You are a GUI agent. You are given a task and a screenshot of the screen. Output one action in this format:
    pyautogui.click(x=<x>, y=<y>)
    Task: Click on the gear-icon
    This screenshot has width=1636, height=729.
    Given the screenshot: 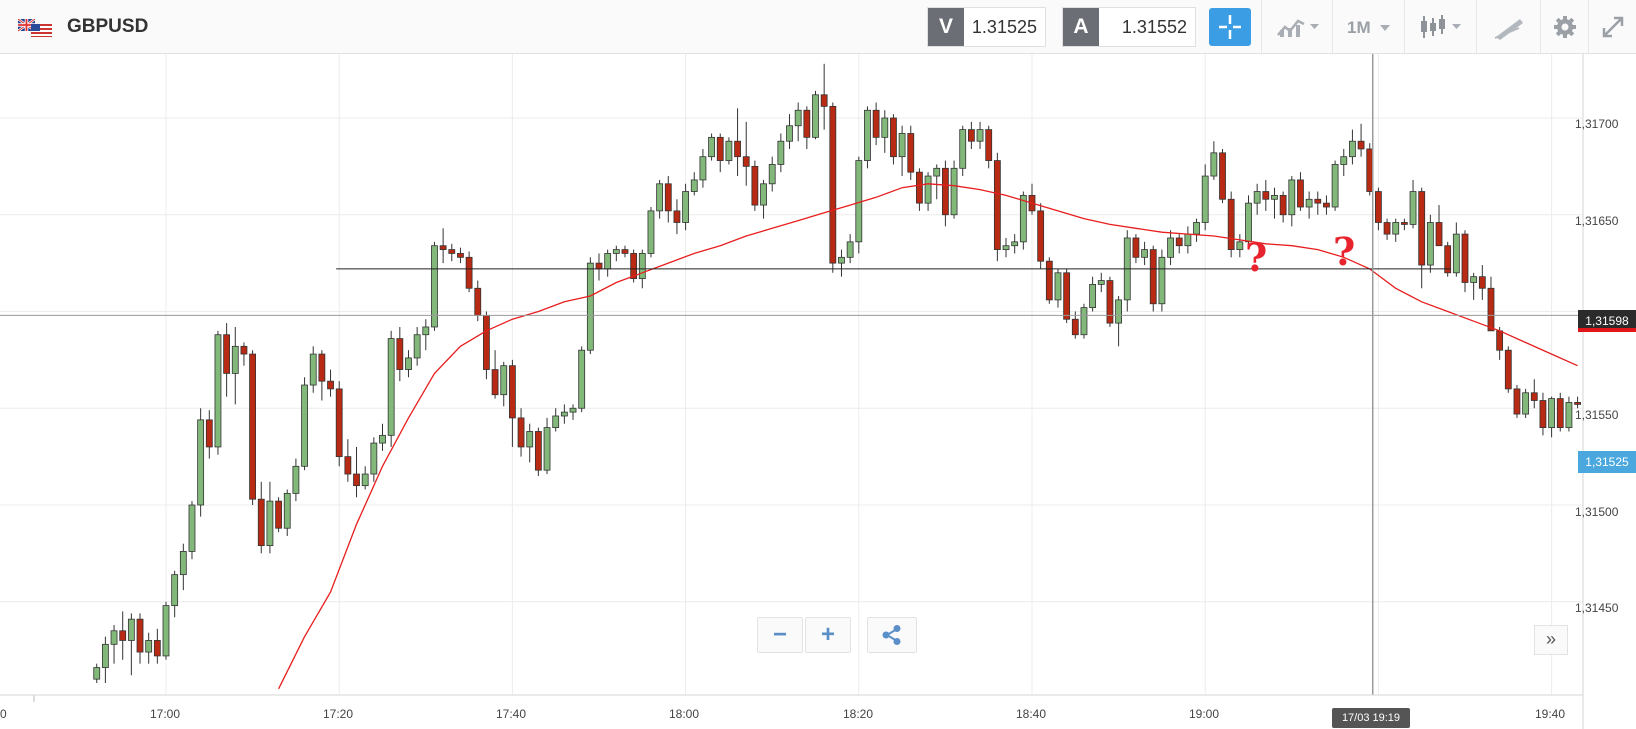 What is the action you would take?
    pyautogui.click(x=1565, y=27)
    